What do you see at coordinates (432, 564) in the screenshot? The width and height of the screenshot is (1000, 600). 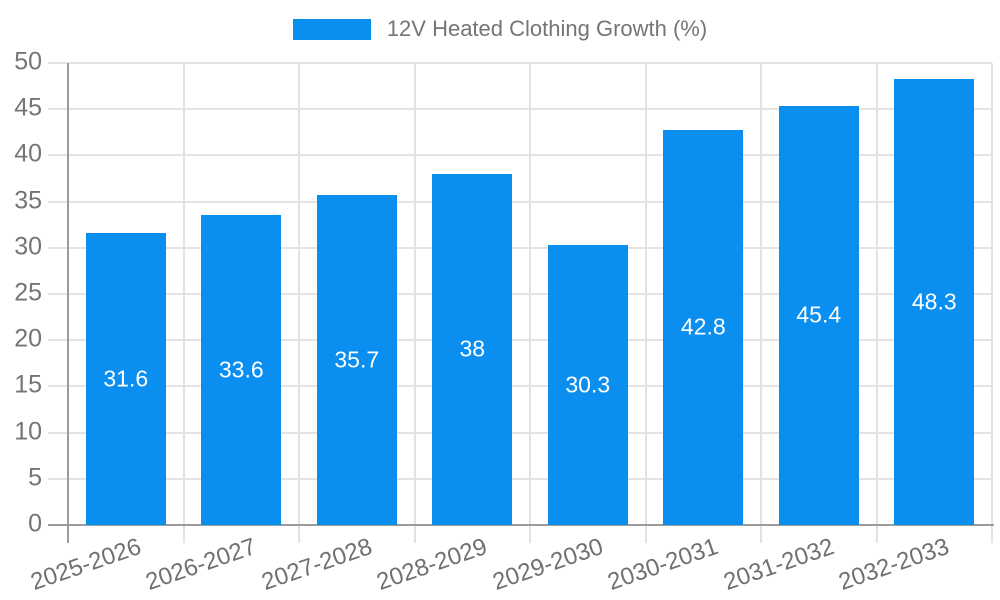 I see `x-axis-tick-label: 2028-2029` at bounding box center [432, 564].